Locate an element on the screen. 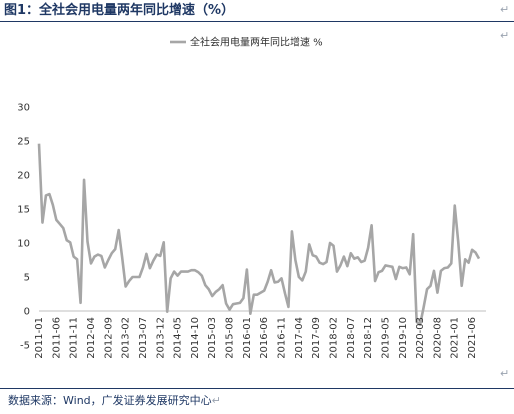  y-tick-label: -5 is located at coordinates (25, 346).